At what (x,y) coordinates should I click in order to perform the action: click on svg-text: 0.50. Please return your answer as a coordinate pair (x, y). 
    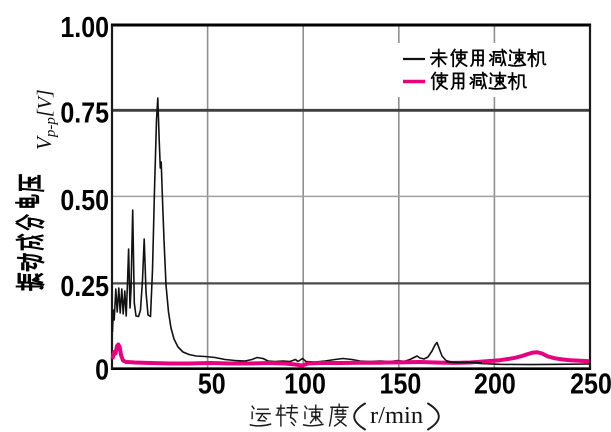
    Looking at the image, I should click on (84, 199).